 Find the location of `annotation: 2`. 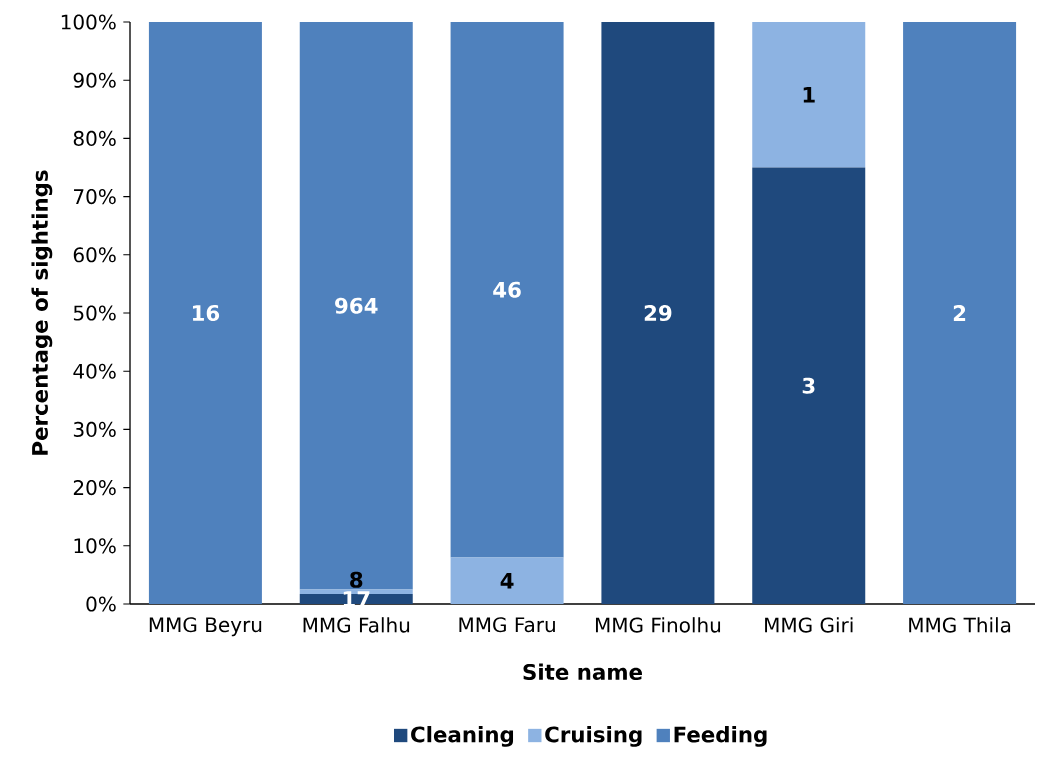

annotation: 2 is located at coordinates (959, 313).